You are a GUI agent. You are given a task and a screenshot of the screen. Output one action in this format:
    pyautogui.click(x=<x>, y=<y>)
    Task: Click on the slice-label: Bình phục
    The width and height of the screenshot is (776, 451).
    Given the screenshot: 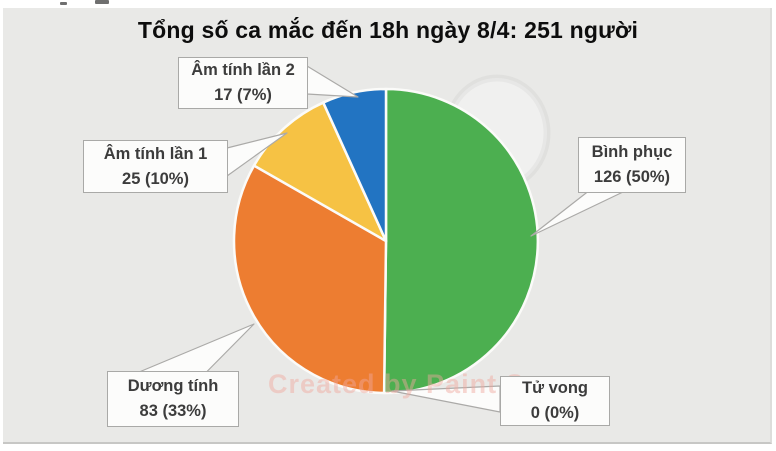 What is the action you would take?
    pyautogui.click(x=632, y=152)
    